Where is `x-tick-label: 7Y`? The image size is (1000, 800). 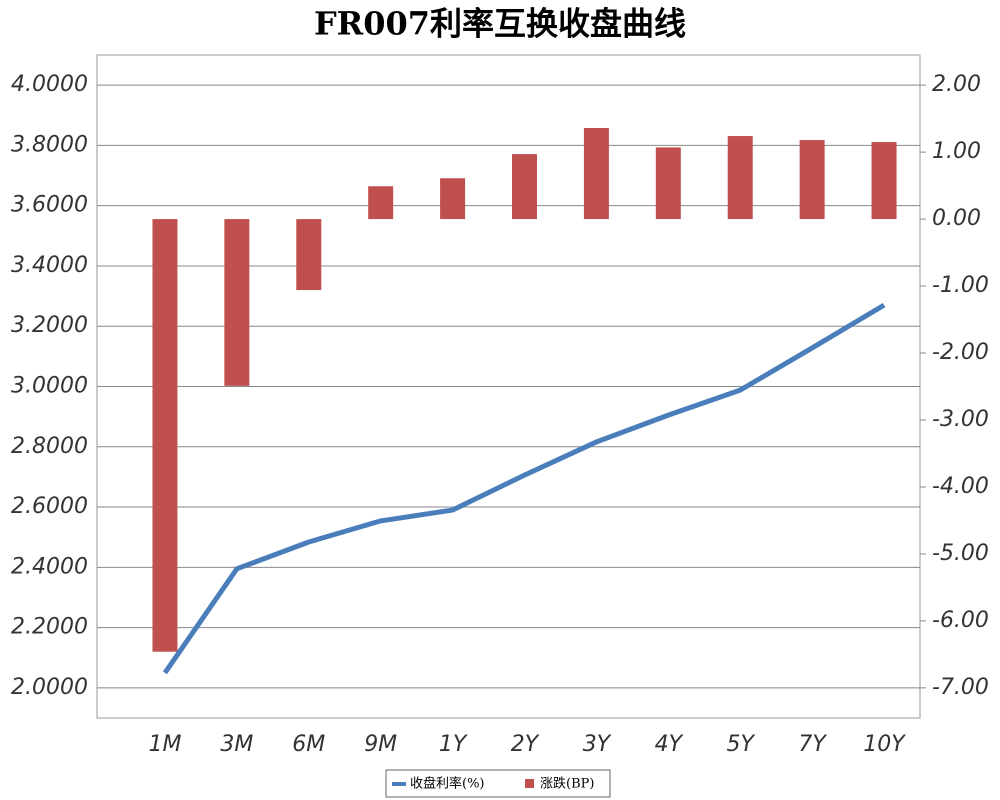 x-tick-label: 7Y is located at coordinates (812, 744).